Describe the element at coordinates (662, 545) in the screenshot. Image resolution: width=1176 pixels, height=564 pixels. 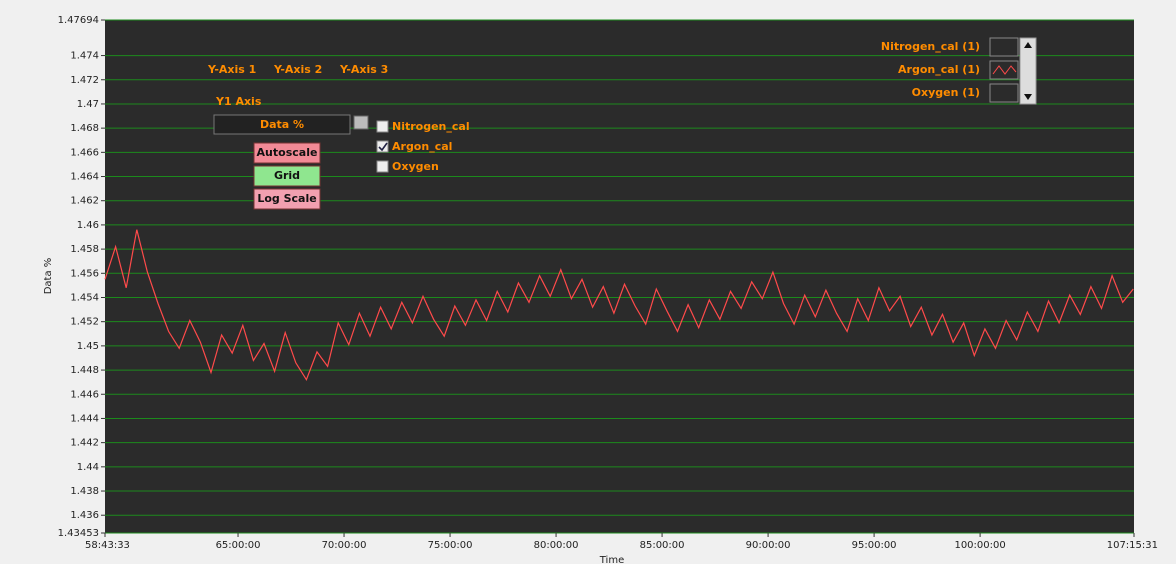
I see `x-tick-label: 85:00:00` at that location.